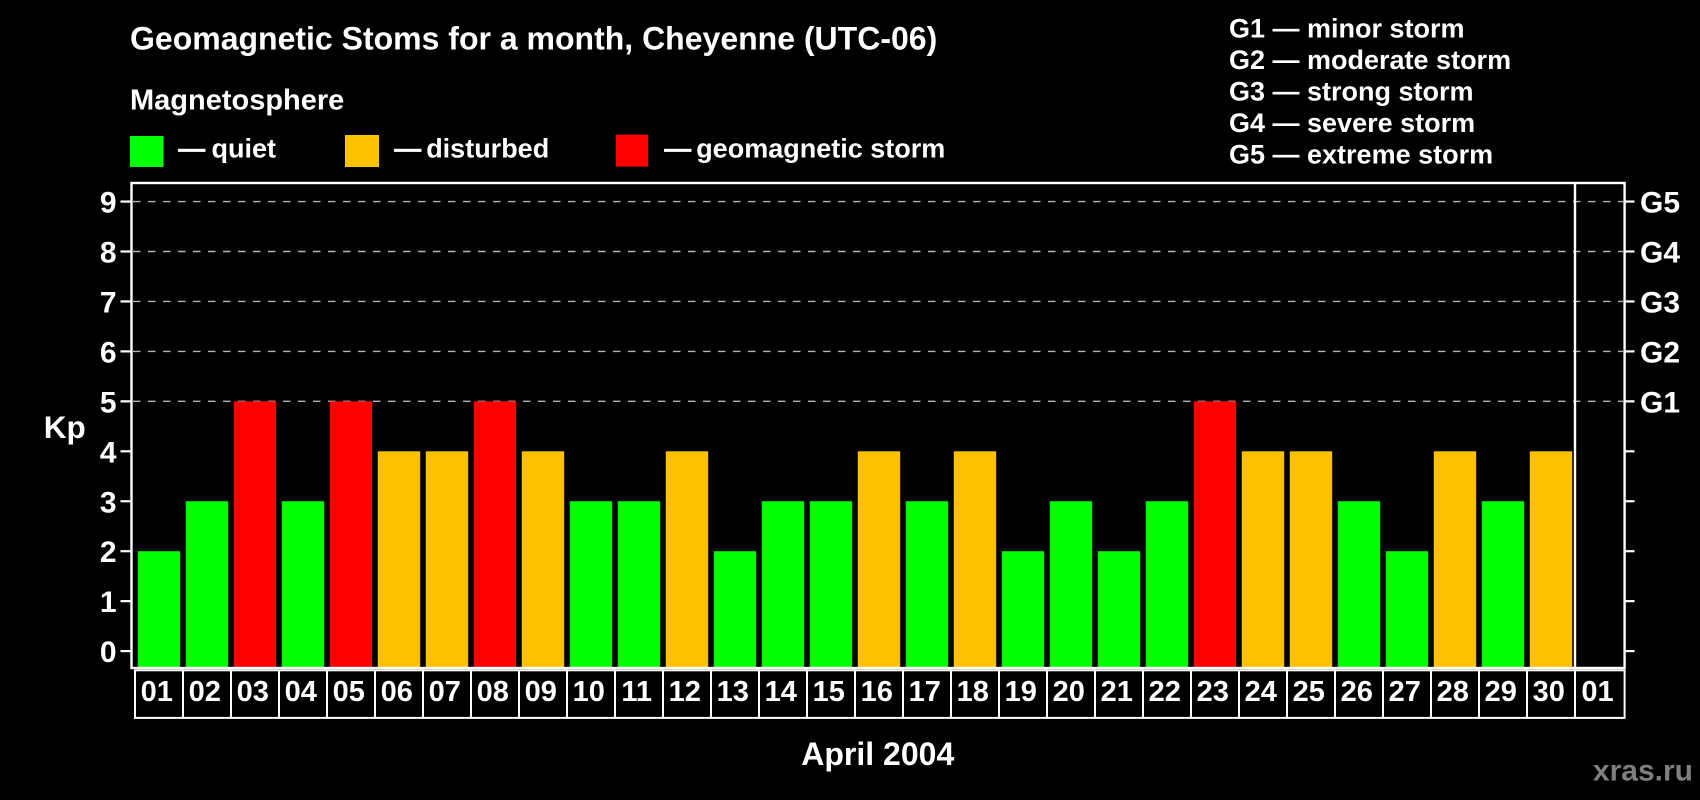 The width and height of the screenshot is (1700, 800). What do you see at coordinates (237, 101) in the screenshot?
I see `svg-text: Magnetosphere` at bounding box center [237, 101].